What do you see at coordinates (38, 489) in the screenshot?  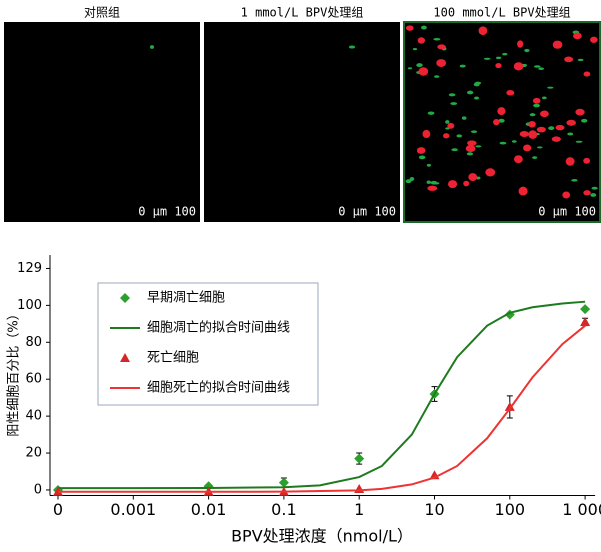 I see `y-tick-label: 0` at bounding box center [38, 489].